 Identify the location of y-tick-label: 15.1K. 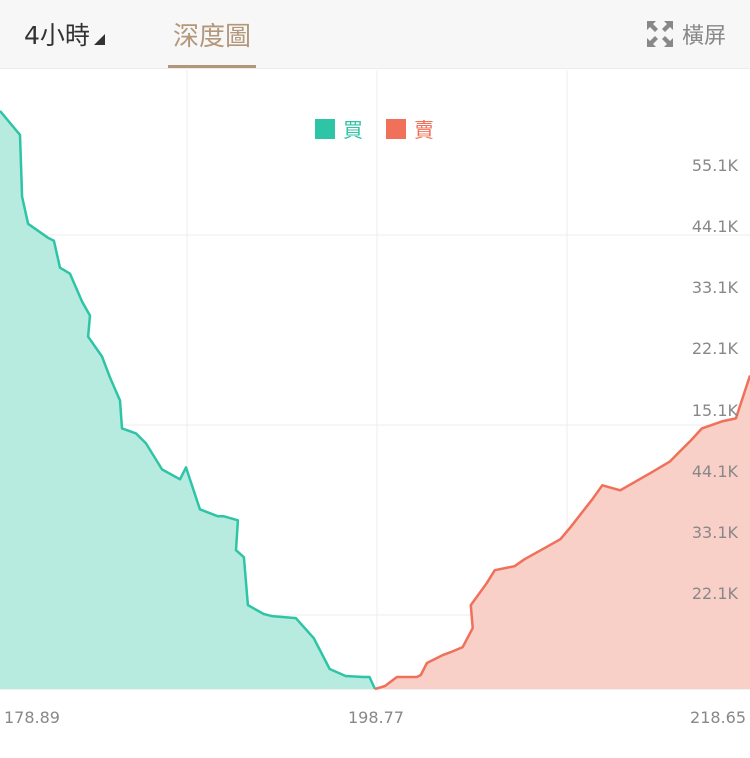
(715, 410).